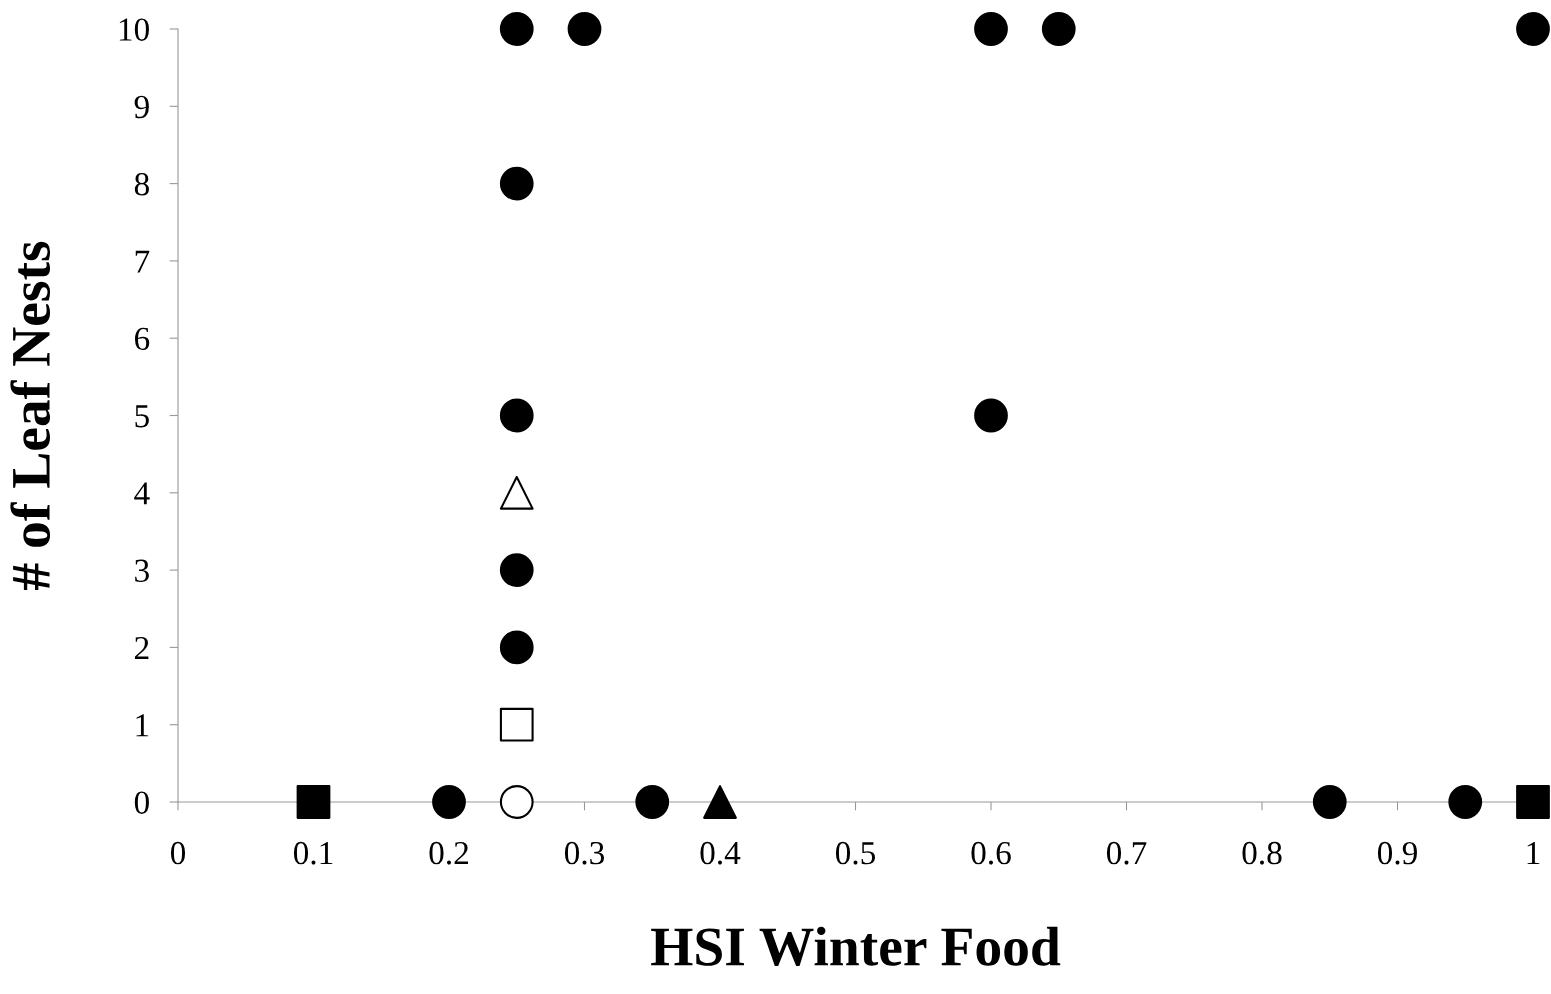 The image size is (1551, 994). What do you see at coordinates (142, 570) in the screenshot?
I see `y-tick-label: 3` at bounding box center [142, 570].